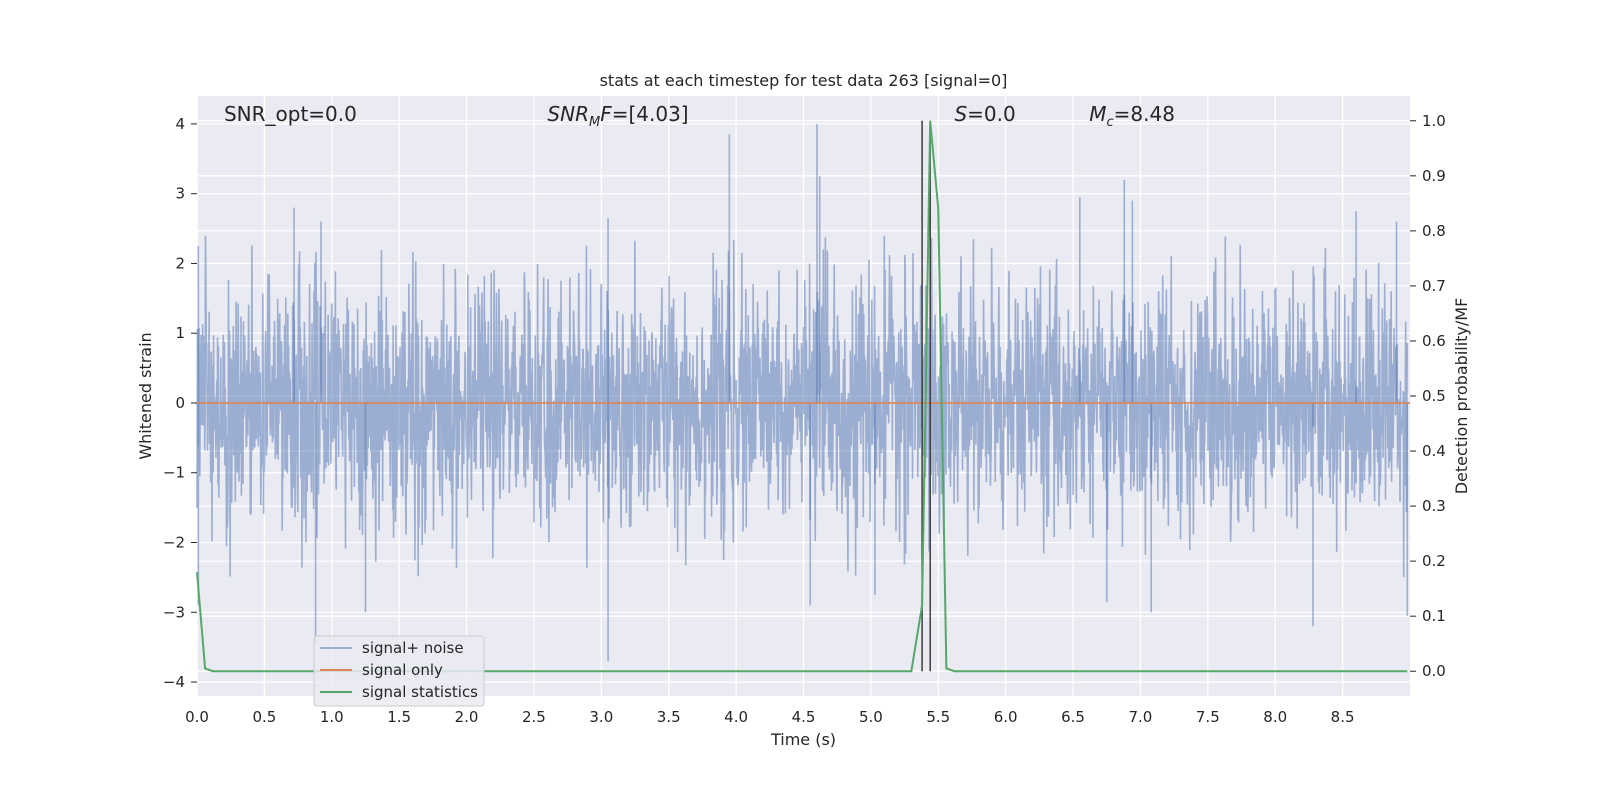 The height and width of the screenshot is (800, 1600). What do you see at coordinates (1275, 717) in the screenshot?
I see `x-tick-label: 8.0` at bounding box center [1275, 717].